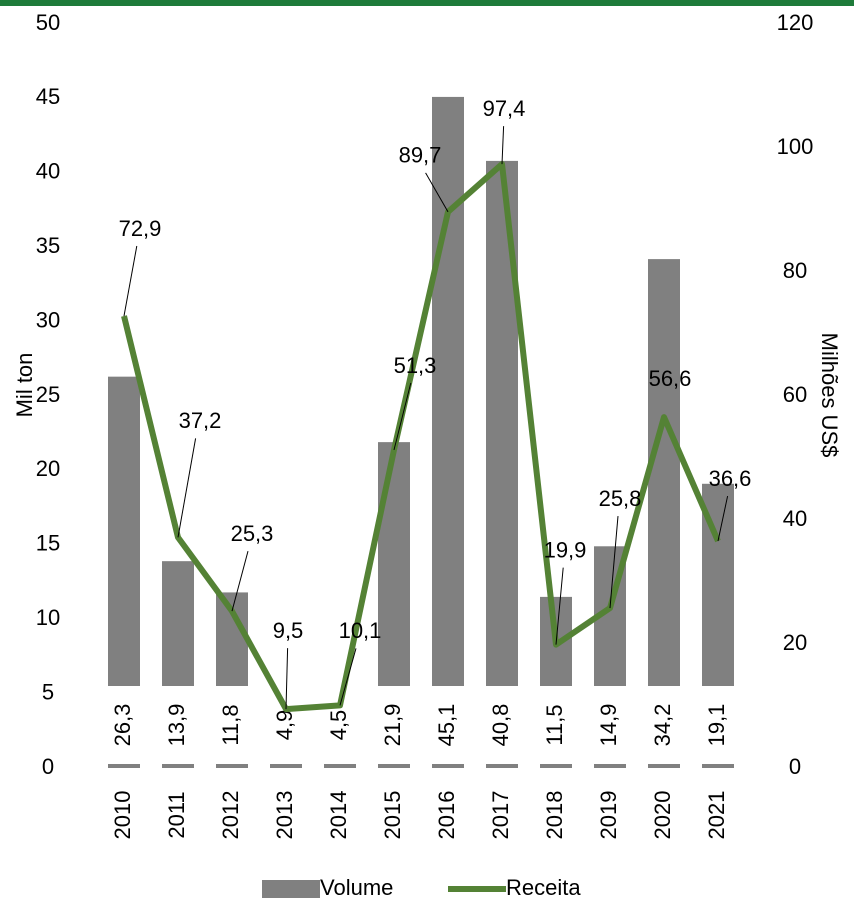 The height and width of the screenshot is (909, 854). I want to click on value-label: 21,9, so click(392, 725).